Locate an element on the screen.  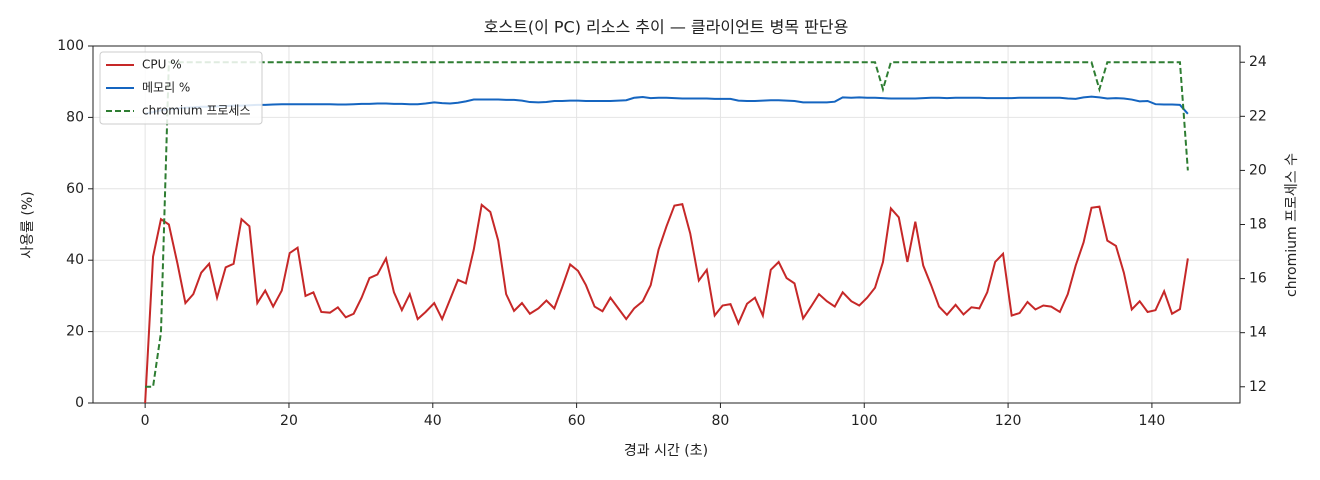
x-tick-label: 140 is located at coordinates (1152, 421).